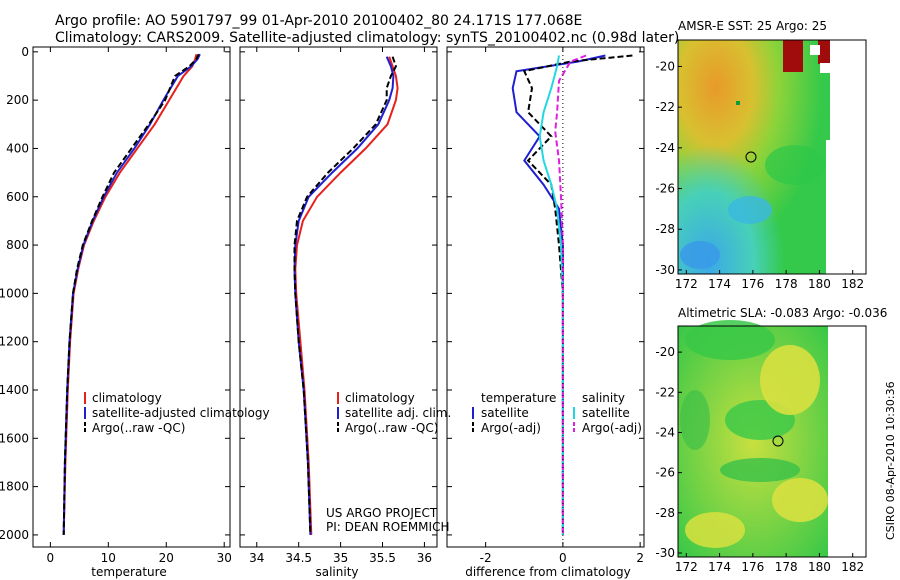 This screenshot has height=580, width=900. I want to click on y-tick-label: 1200, so click(14, 342).